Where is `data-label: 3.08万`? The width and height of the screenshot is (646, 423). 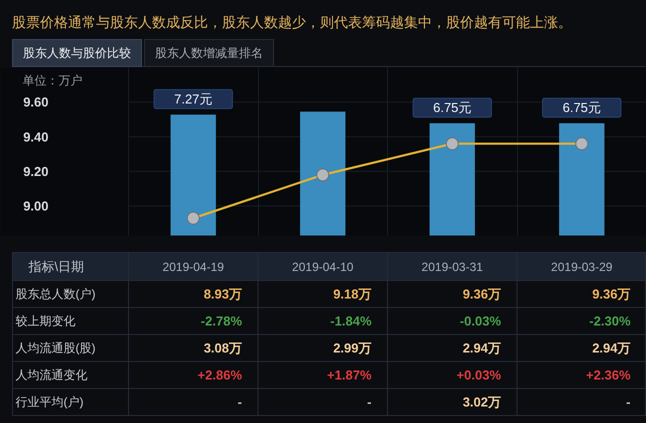 data-label: 3.08万 is located at coordinates (223, 348).